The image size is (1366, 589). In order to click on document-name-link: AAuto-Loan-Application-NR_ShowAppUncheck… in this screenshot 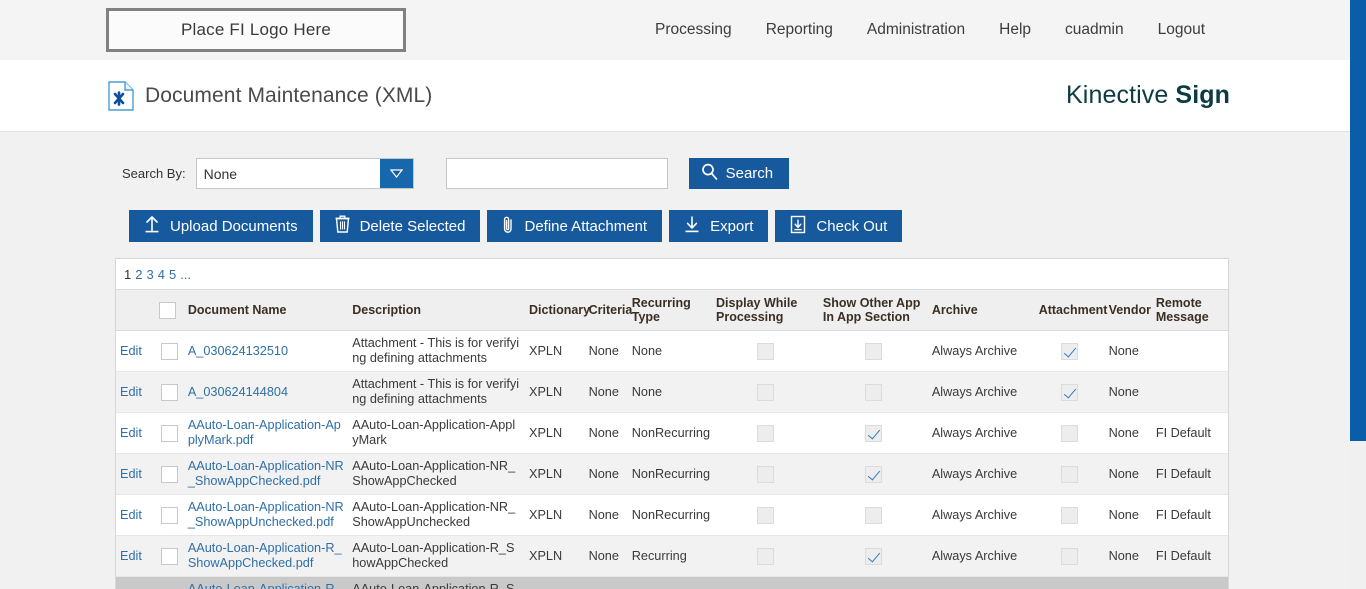, I will do `click(265, 514)`.